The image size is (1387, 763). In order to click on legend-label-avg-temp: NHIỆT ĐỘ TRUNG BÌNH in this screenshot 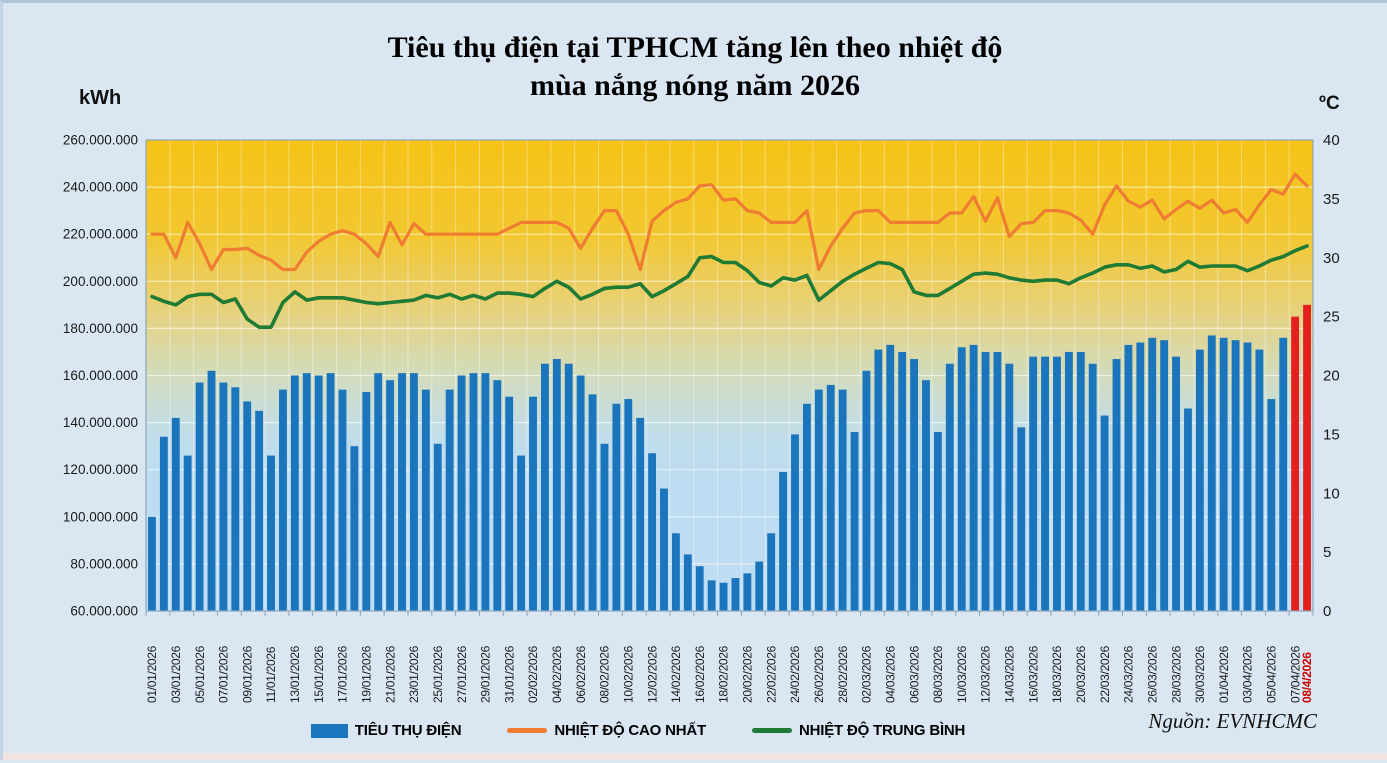, I will do `click(882, 730)`.